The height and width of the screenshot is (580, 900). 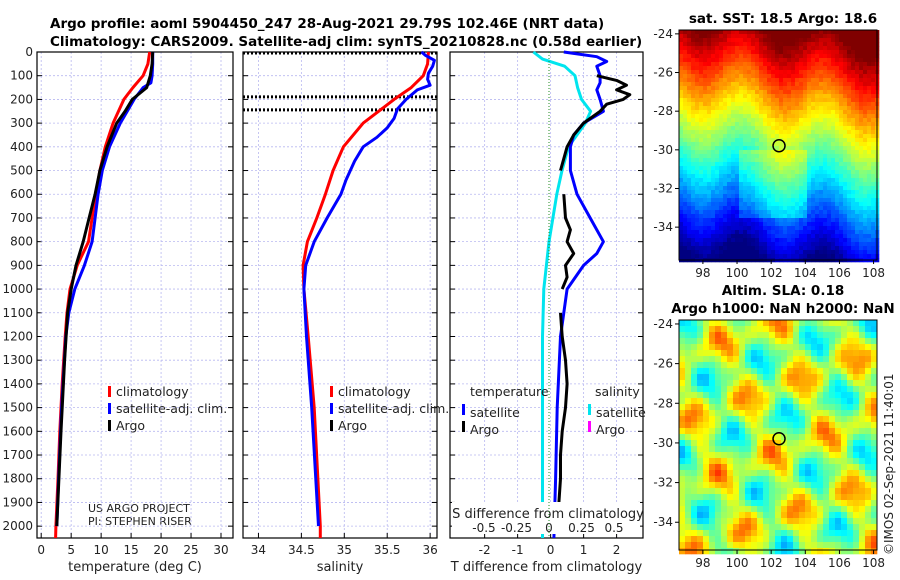 What do you see at coordinates (584, 550) in the screenshot?
I see `x-tick-label: 1` at bounding box center [584, 550].